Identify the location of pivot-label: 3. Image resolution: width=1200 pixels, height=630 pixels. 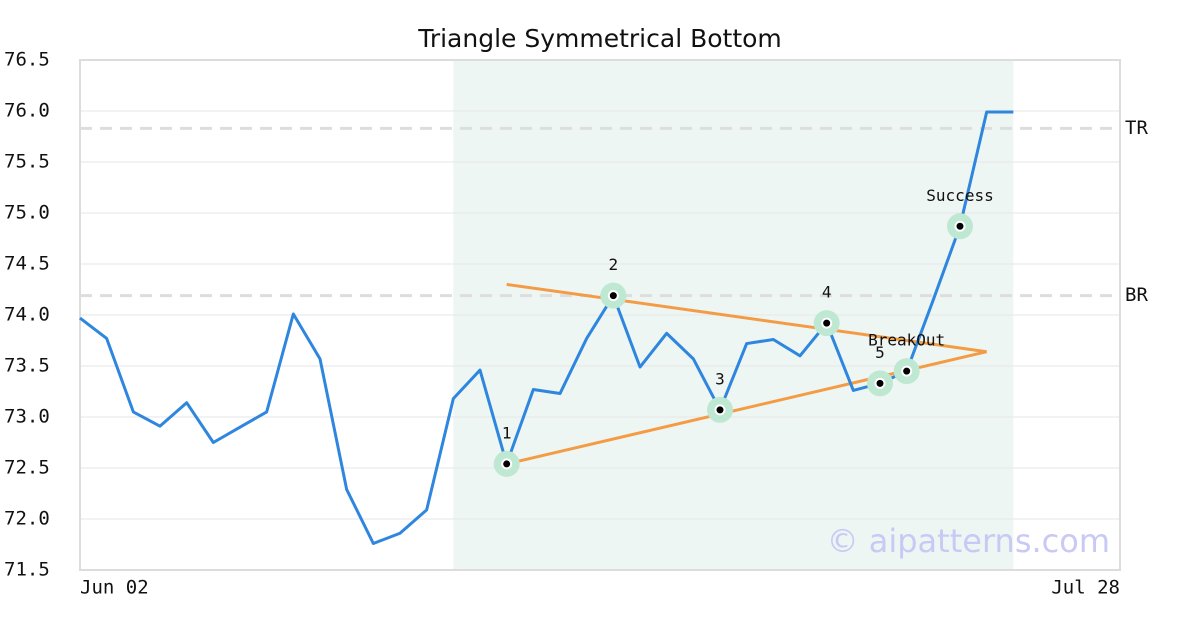
(720, 378).